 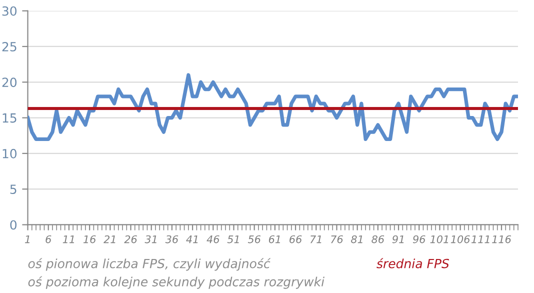 What do you see at coordinates (13, 189) in the screenshot?
I see `y-tick-label: 5` at bounding box center [13, 189].